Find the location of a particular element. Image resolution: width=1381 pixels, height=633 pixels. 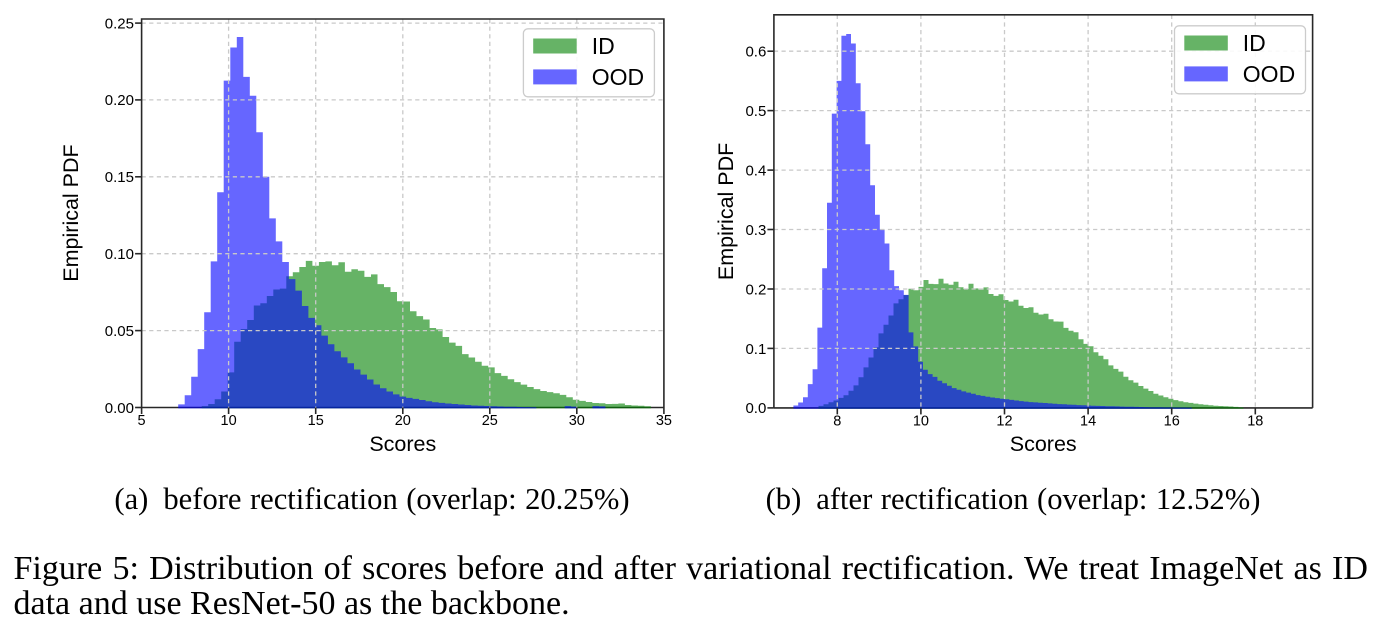

svg-text: 35 is located at coordinates (664, 421).